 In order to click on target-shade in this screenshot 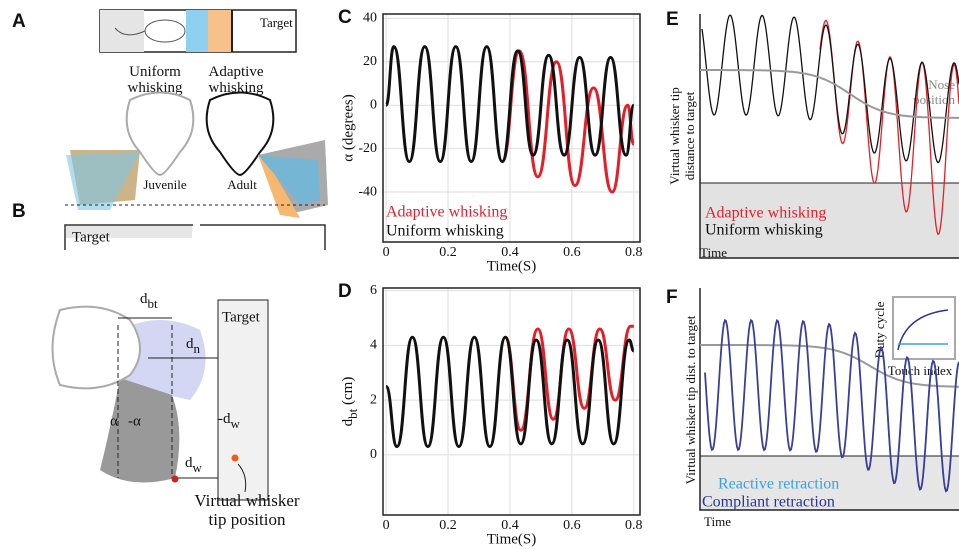, I will do `click(129, 232)`.